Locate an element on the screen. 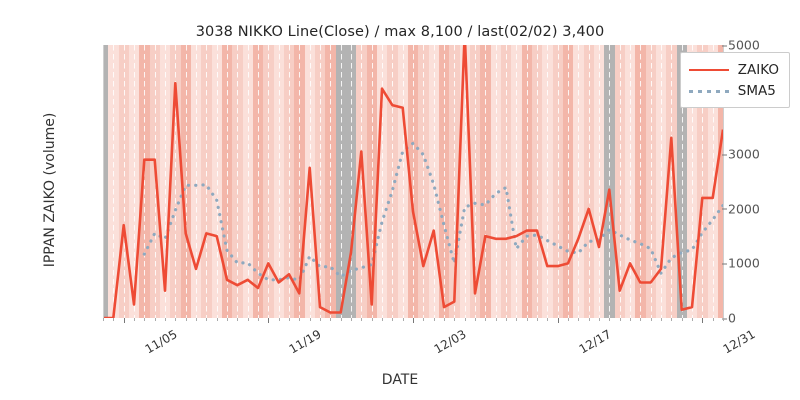 Image resolution: width=800 pixels, height=400 pixels. y-tick-label: 2000 is located at coordinates (741, 208).